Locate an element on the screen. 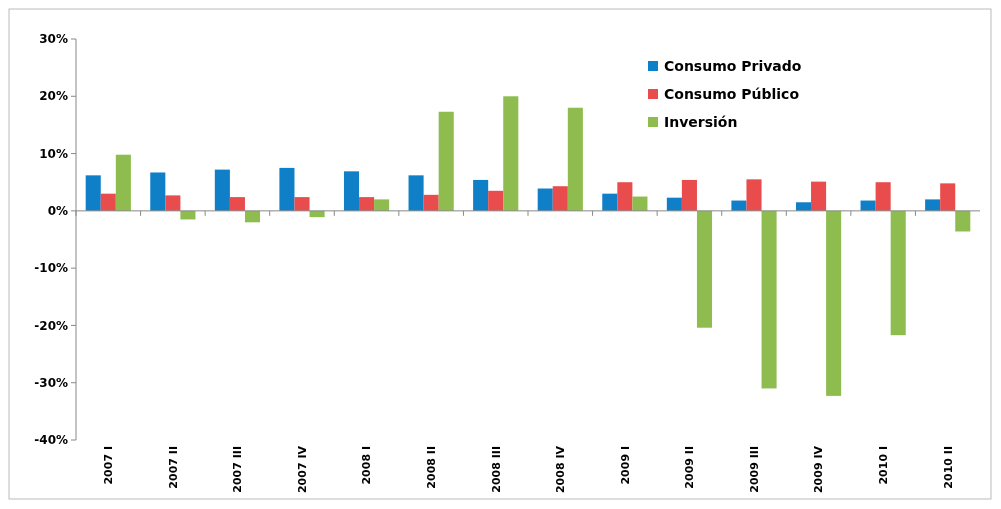 This screenshot has height=509, width=1001. y-tick-label: 0% is located at coordinates (57, 211).